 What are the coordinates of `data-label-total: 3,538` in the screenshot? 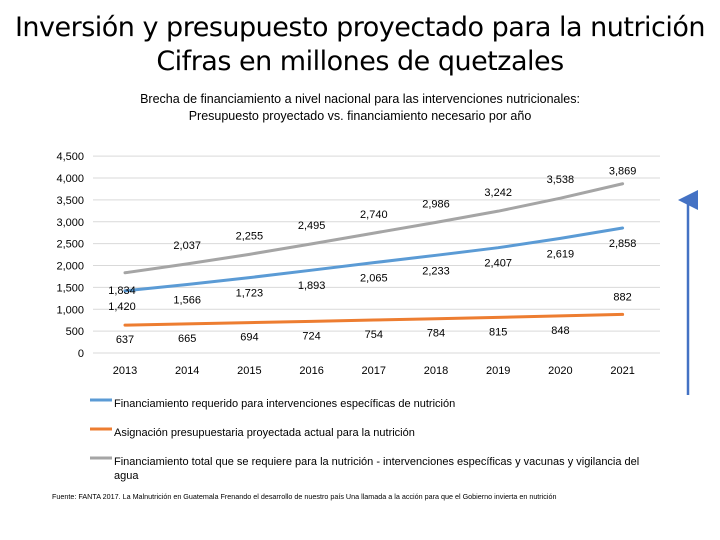 It's located at (561, 180).